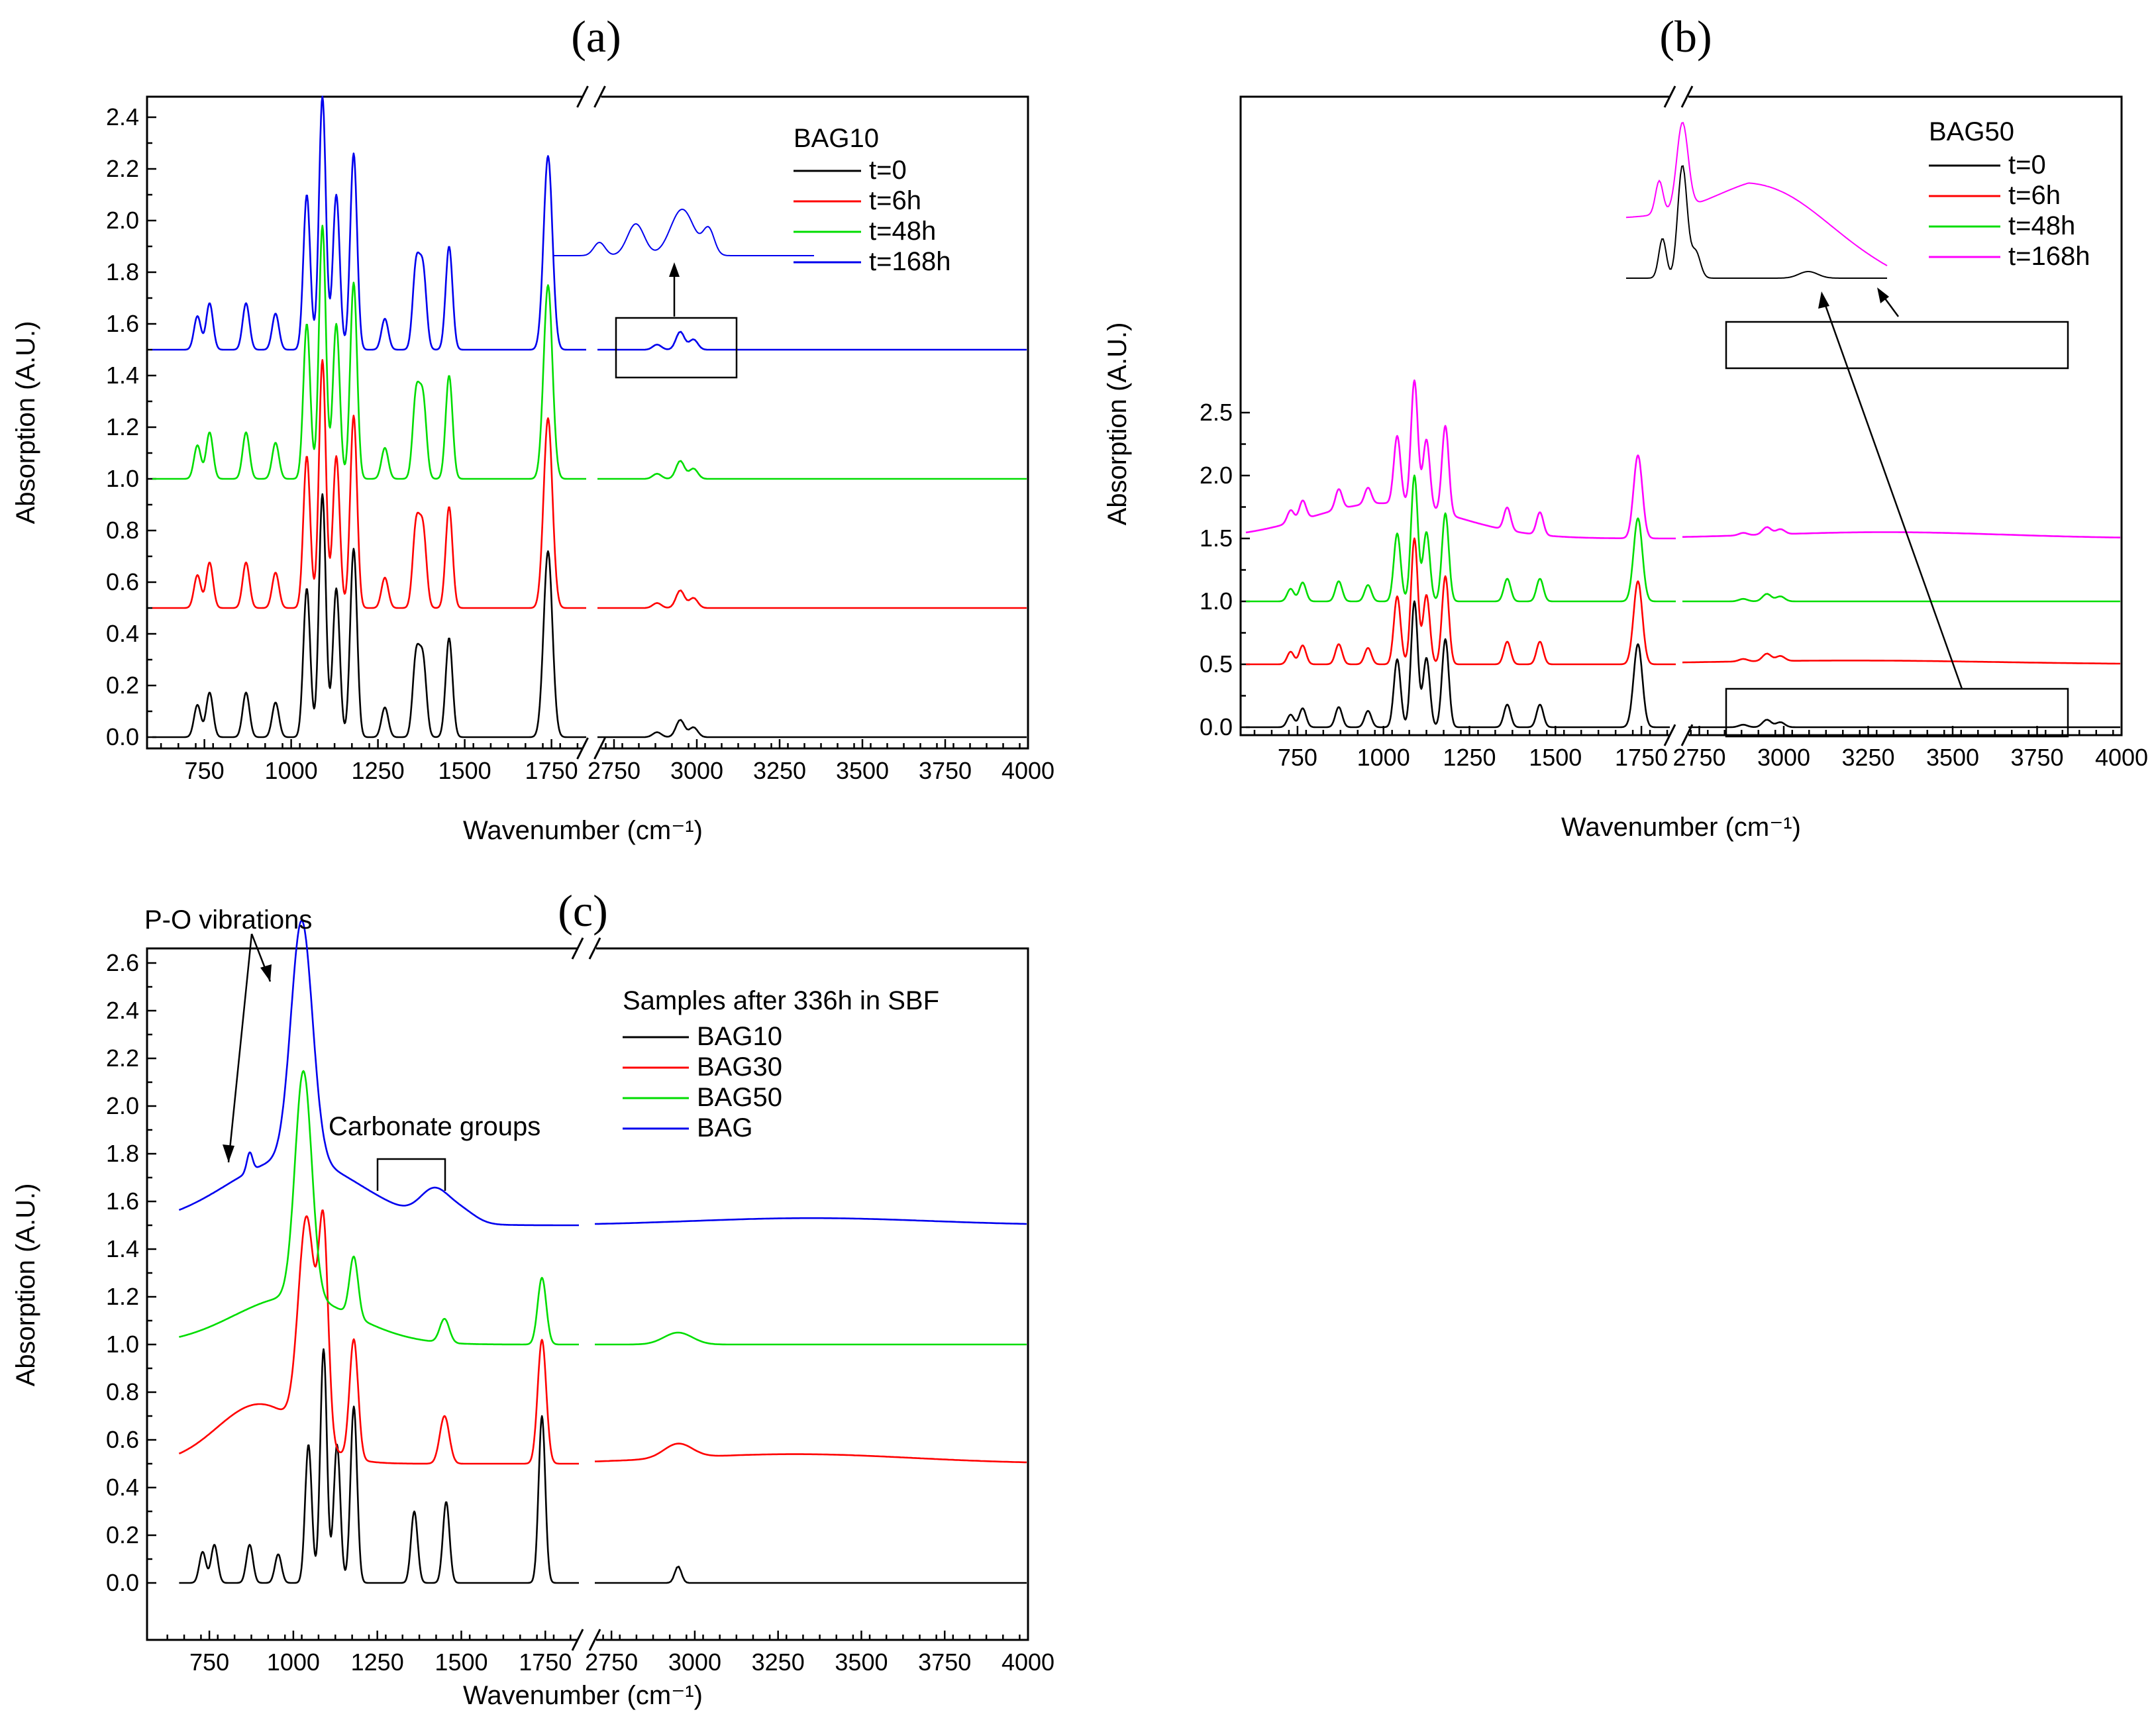  I want to click on panel-b-series, so click(1682, 554).